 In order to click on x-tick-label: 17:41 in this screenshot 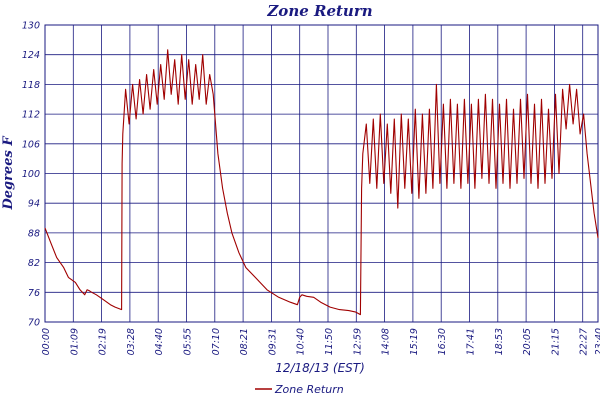, I will do `click(471, 341)`.